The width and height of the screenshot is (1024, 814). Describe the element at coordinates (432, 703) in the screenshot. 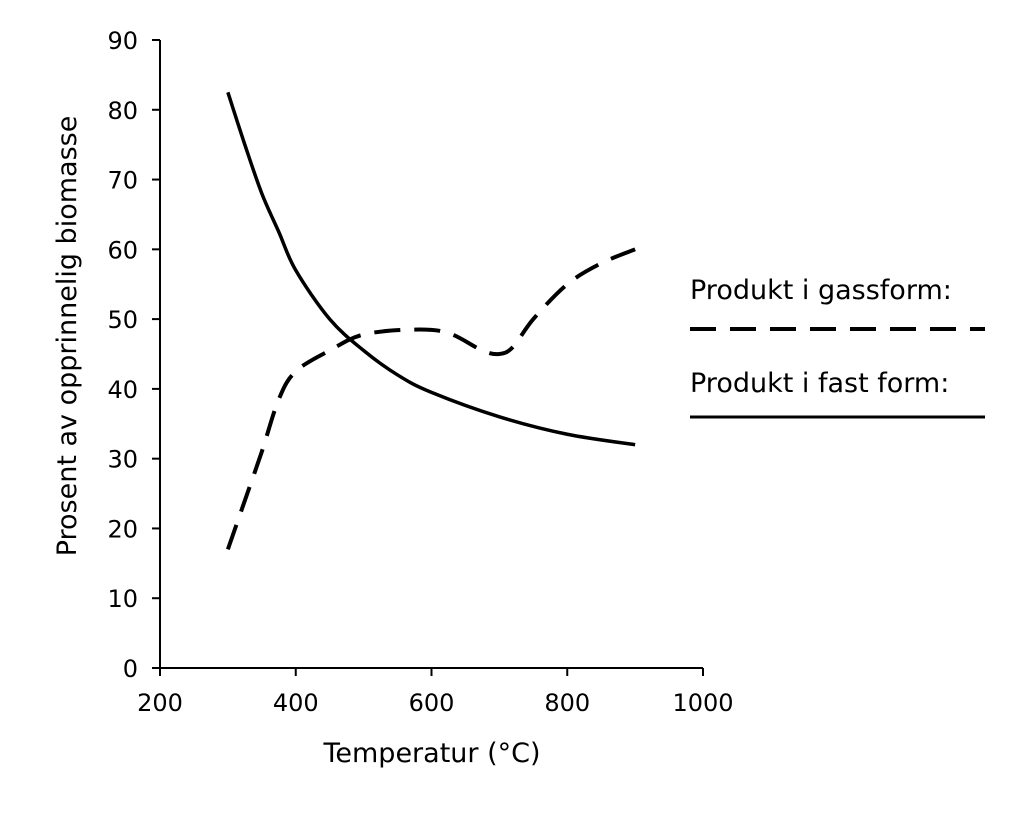

I see `x-tick-label: 600` at that location.